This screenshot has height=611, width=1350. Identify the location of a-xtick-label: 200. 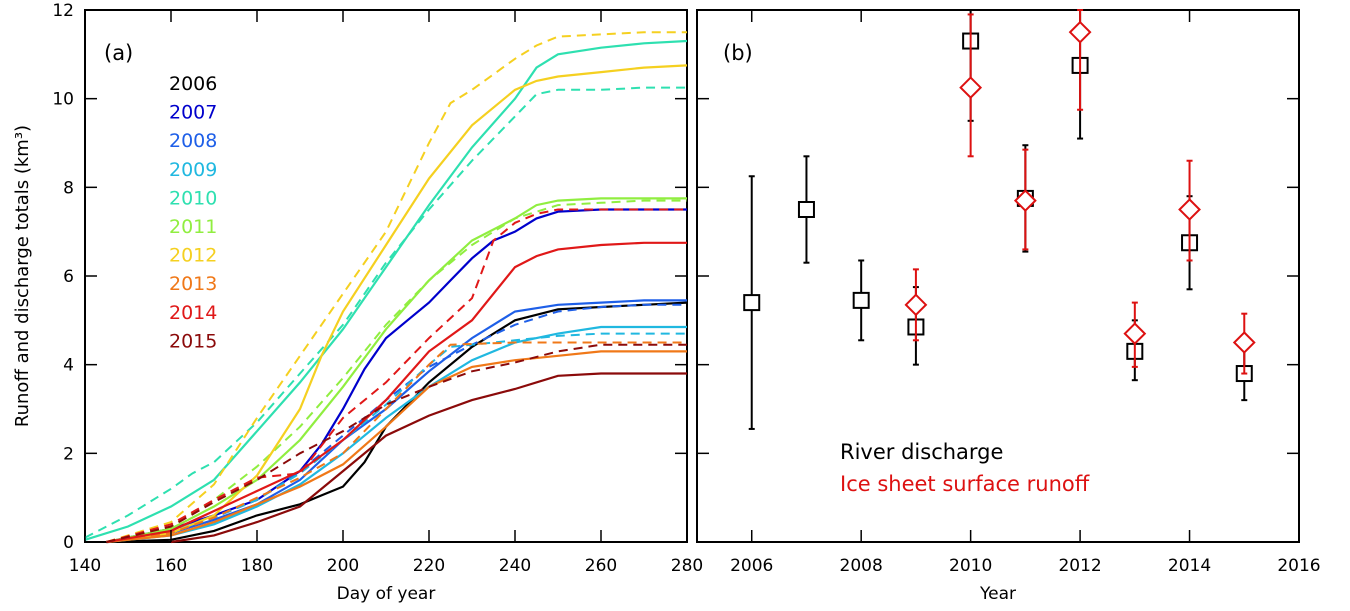
(343, 566).